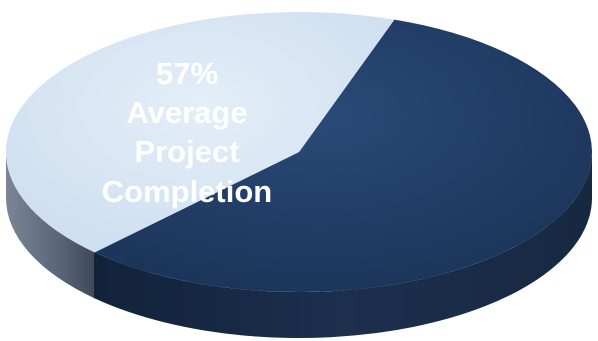 The width and height of the screenshot is (598, 341). Describe the element at coordinates (187, 191) in the screenshot. I see `pie-label-line-3: Completion` at that location.